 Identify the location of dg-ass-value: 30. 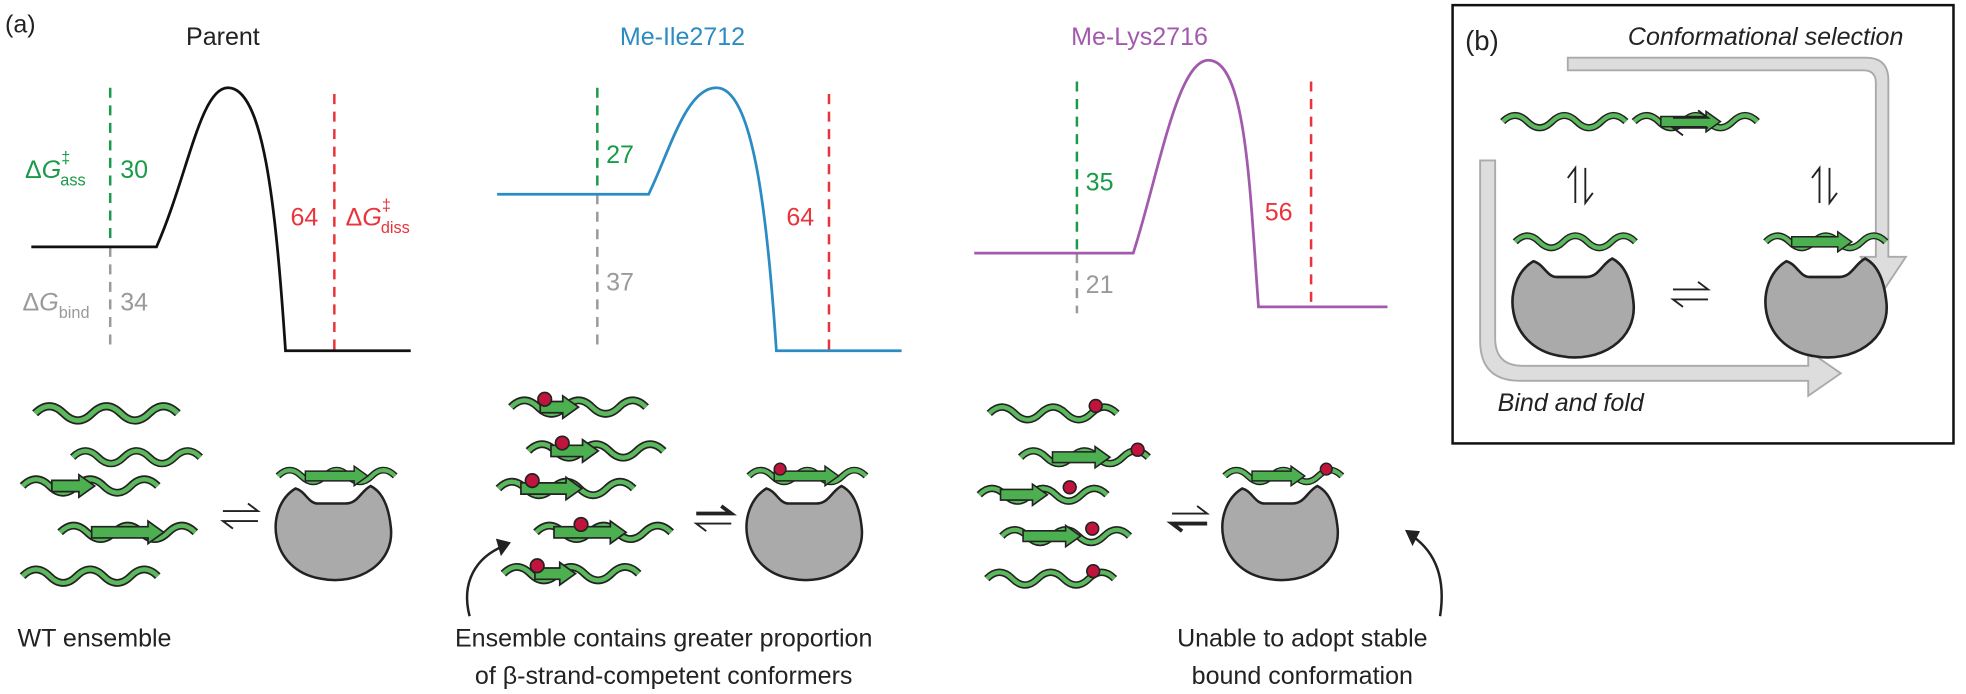
(134, 170).